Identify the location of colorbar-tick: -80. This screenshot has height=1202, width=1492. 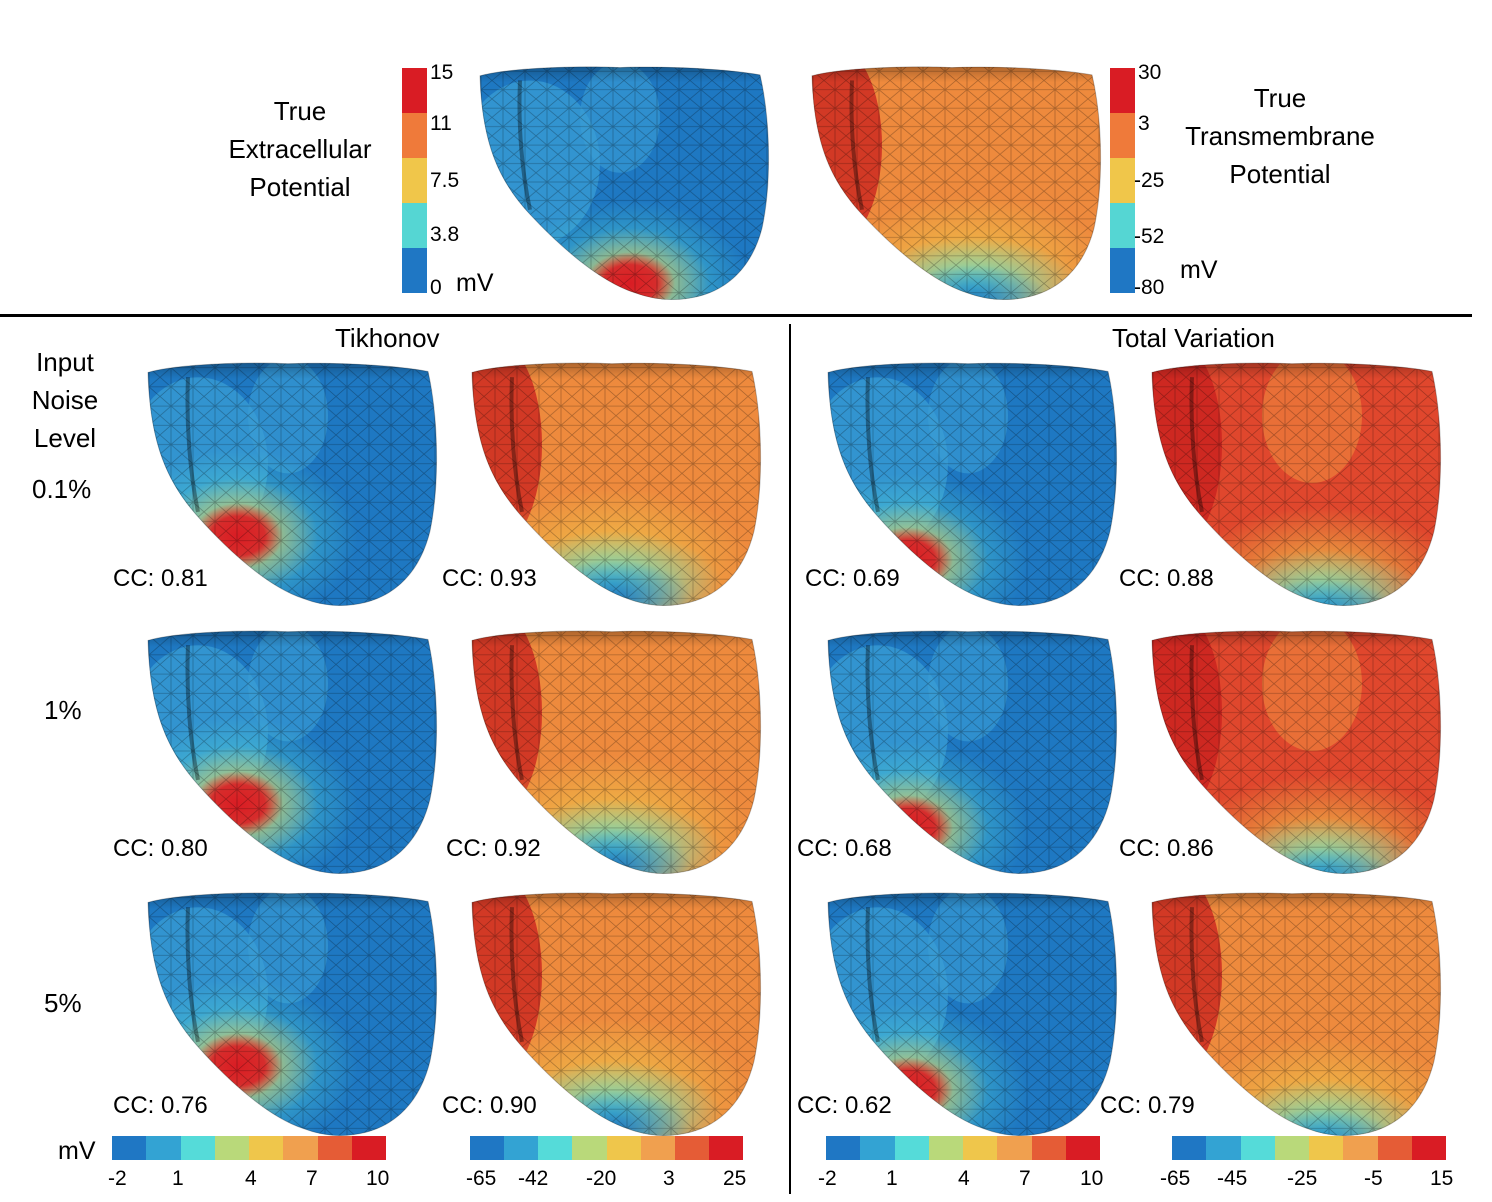
(1149, 287).